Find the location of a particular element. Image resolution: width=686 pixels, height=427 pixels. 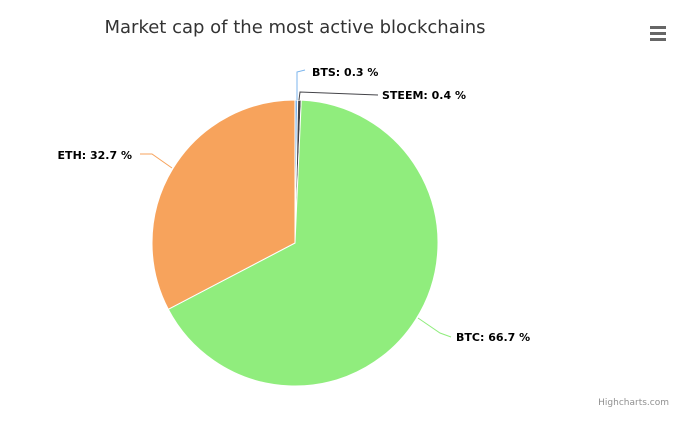

pie-slice-eth is located at coordinates (223, 204).